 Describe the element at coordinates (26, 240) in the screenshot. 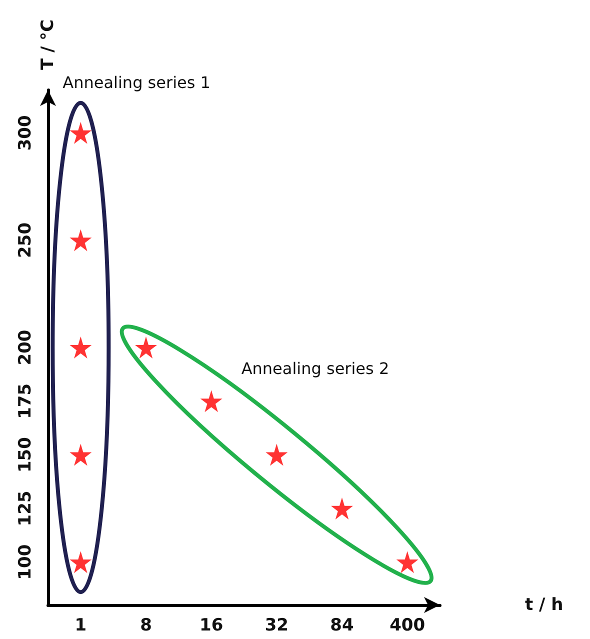

I see `y-tick-label: 250` at that location.